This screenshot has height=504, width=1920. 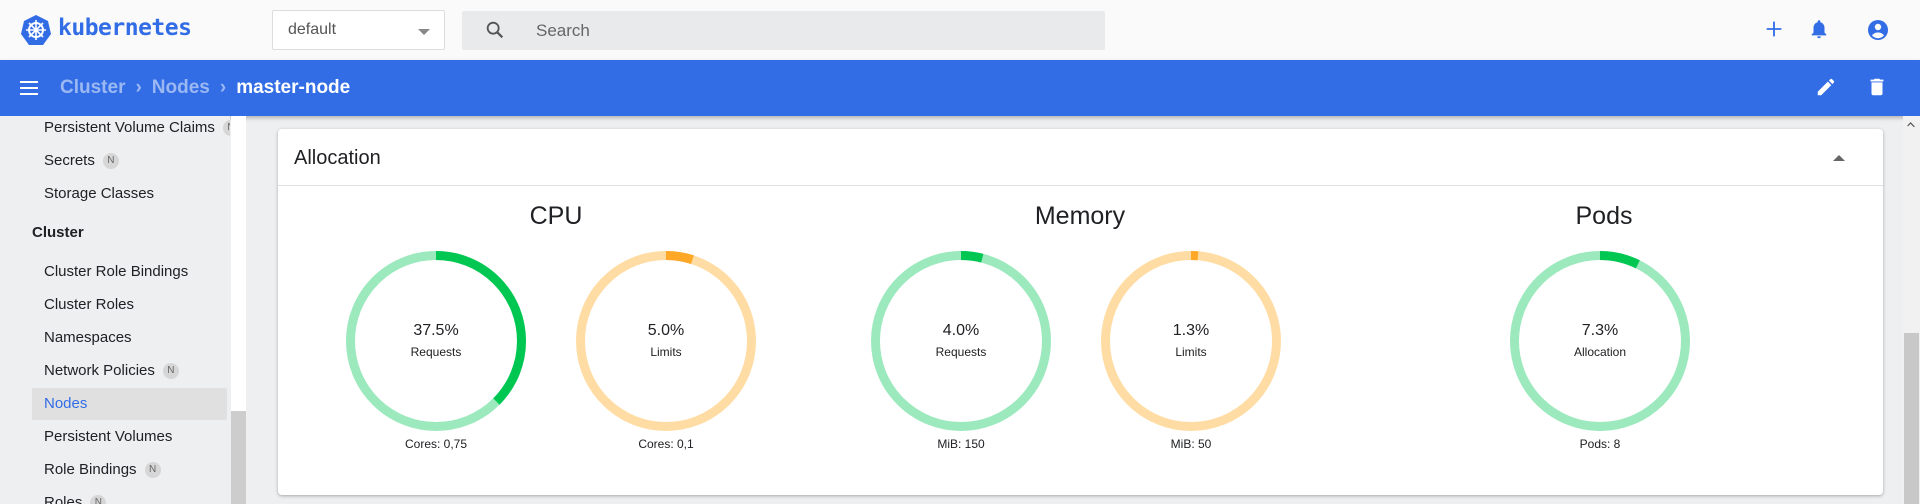 I want to click on donut-chart: 37.5% Requests, so click(x=436, y=341).